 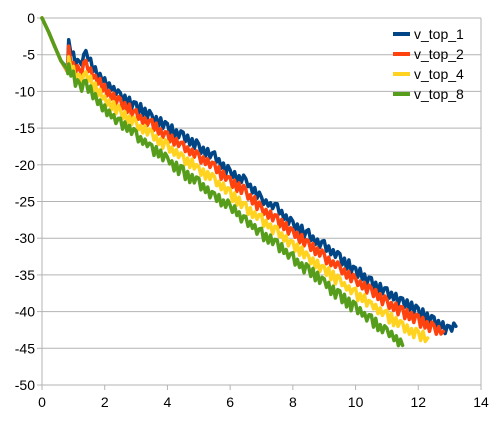 I want to click on legend-label: v_top_4, so click(x=439, y=74).